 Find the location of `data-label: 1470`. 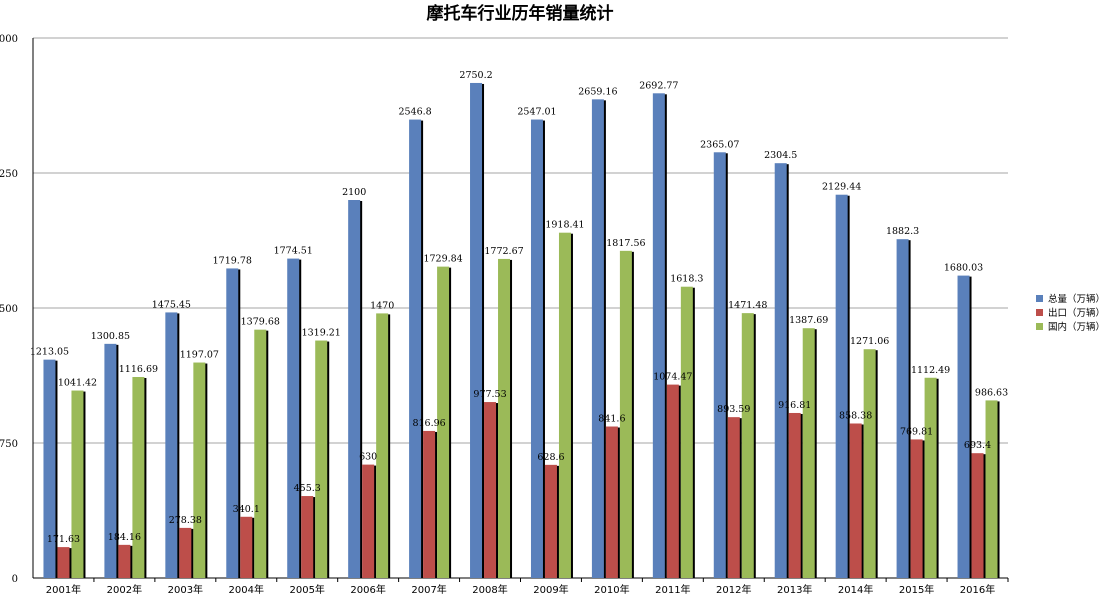

data-label: 1470 is located at coordinates (382, 305).